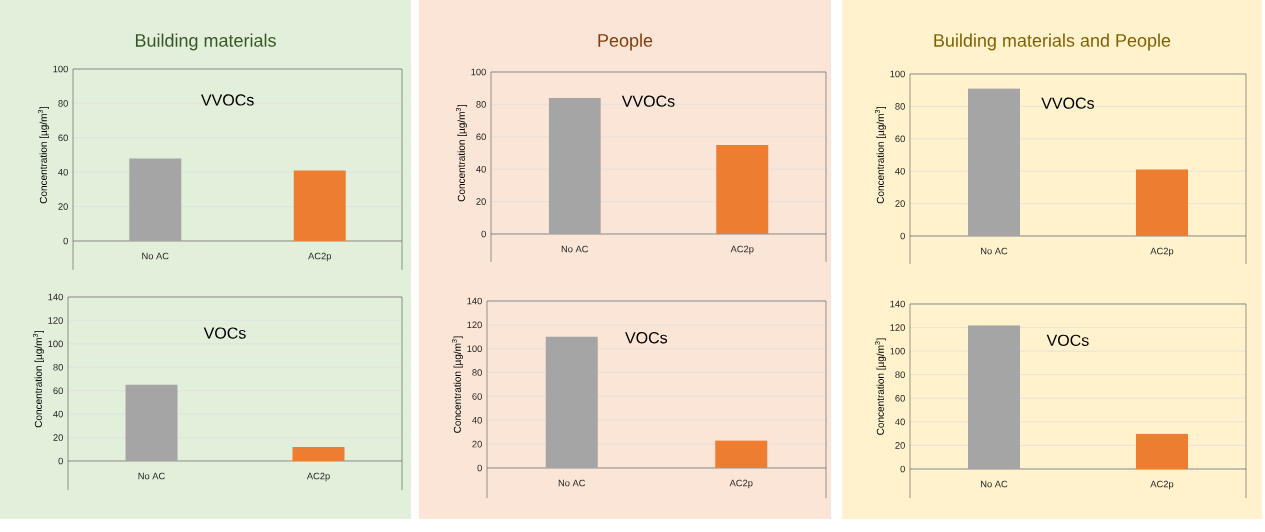 The image size is (1265, 532). What do you see at coordinates (625, 42) in the screenshot?
I see `chart-title: People` at bounding box center [625, 42].